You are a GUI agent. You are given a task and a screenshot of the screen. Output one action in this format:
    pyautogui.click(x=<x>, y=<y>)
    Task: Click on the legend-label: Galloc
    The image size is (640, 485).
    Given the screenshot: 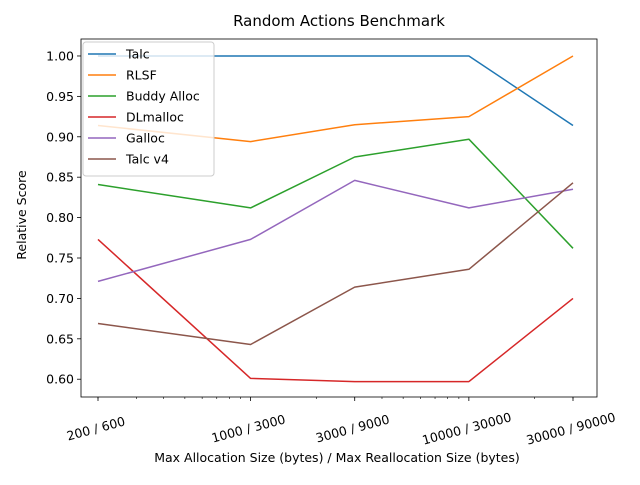 What is the action you would take?
    pyautogui.click(x=145, y=138)
    